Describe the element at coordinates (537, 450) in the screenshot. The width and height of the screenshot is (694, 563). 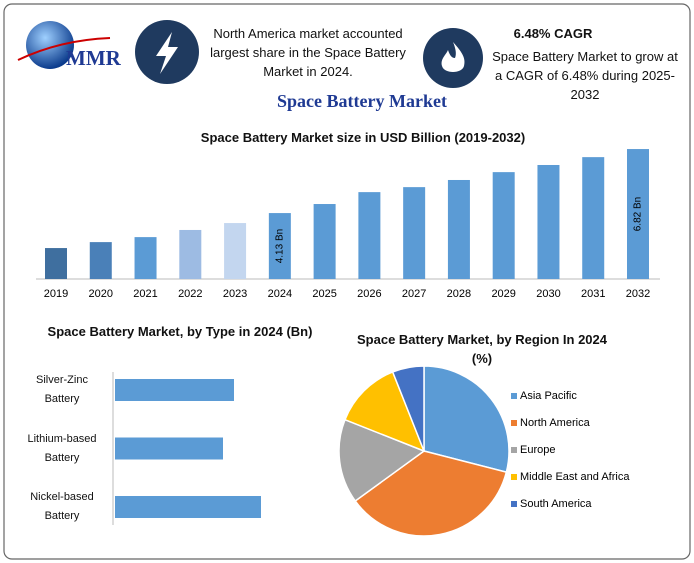
I see `legend-label: Europe` at that location.